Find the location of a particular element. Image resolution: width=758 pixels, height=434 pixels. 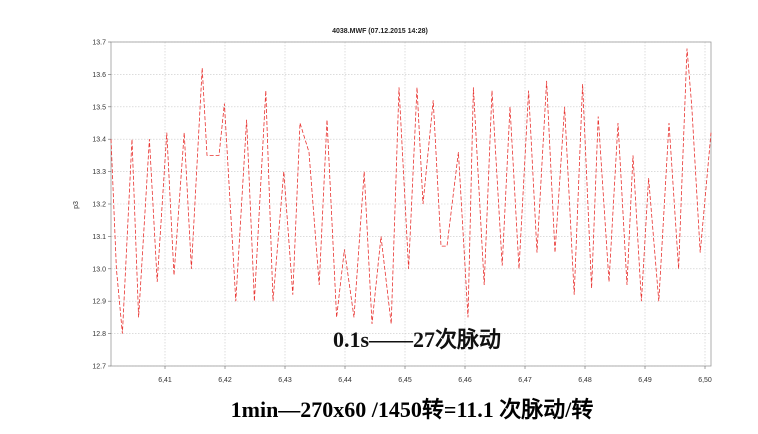

y-axis-label: p3 is located at coordinates (76, 205).